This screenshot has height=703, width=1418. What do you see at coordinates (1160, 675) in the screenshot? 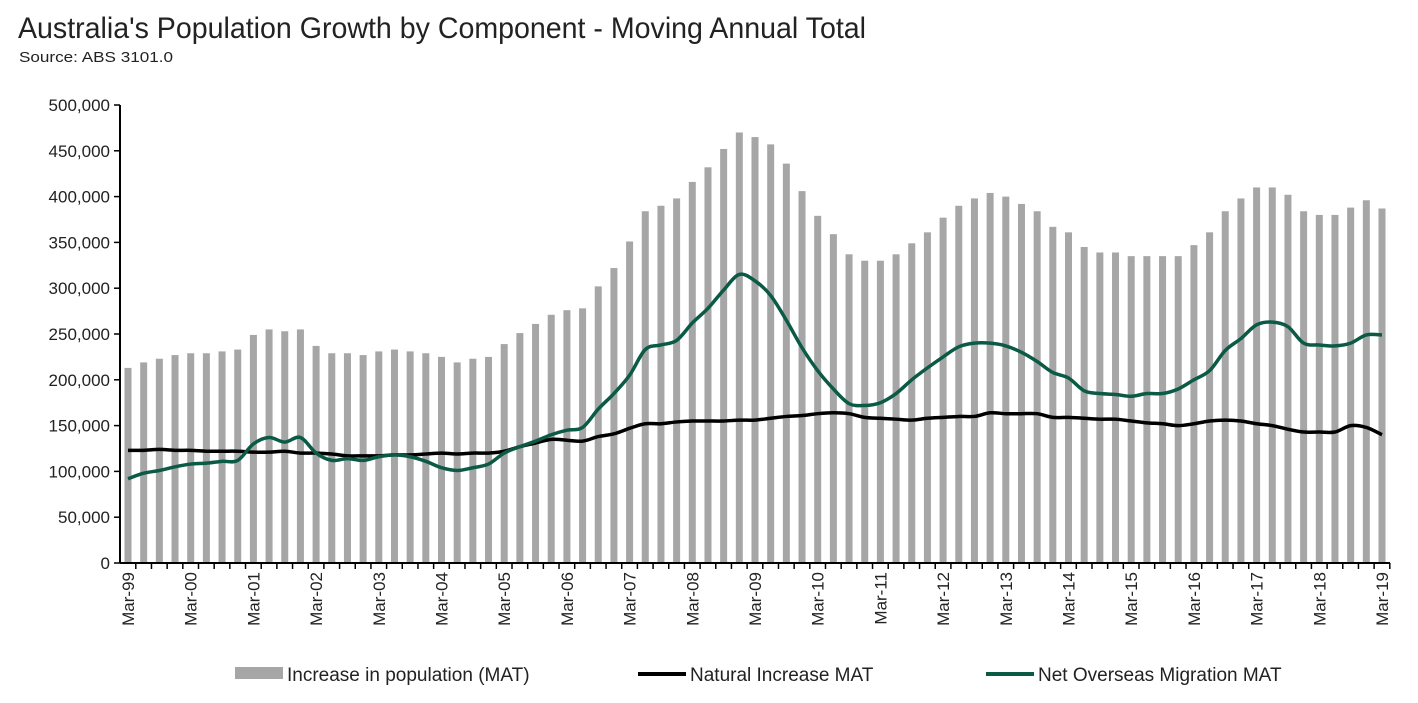
I see `legend-label: Net Overseas Migration MAT` at bounding box center [1160, 675].